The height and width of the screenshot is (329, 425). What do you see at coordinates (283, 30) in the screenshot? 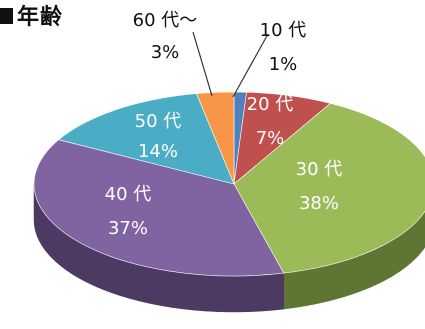
I see `slice-label-10: 10 代` at bounding box center [283, 30].